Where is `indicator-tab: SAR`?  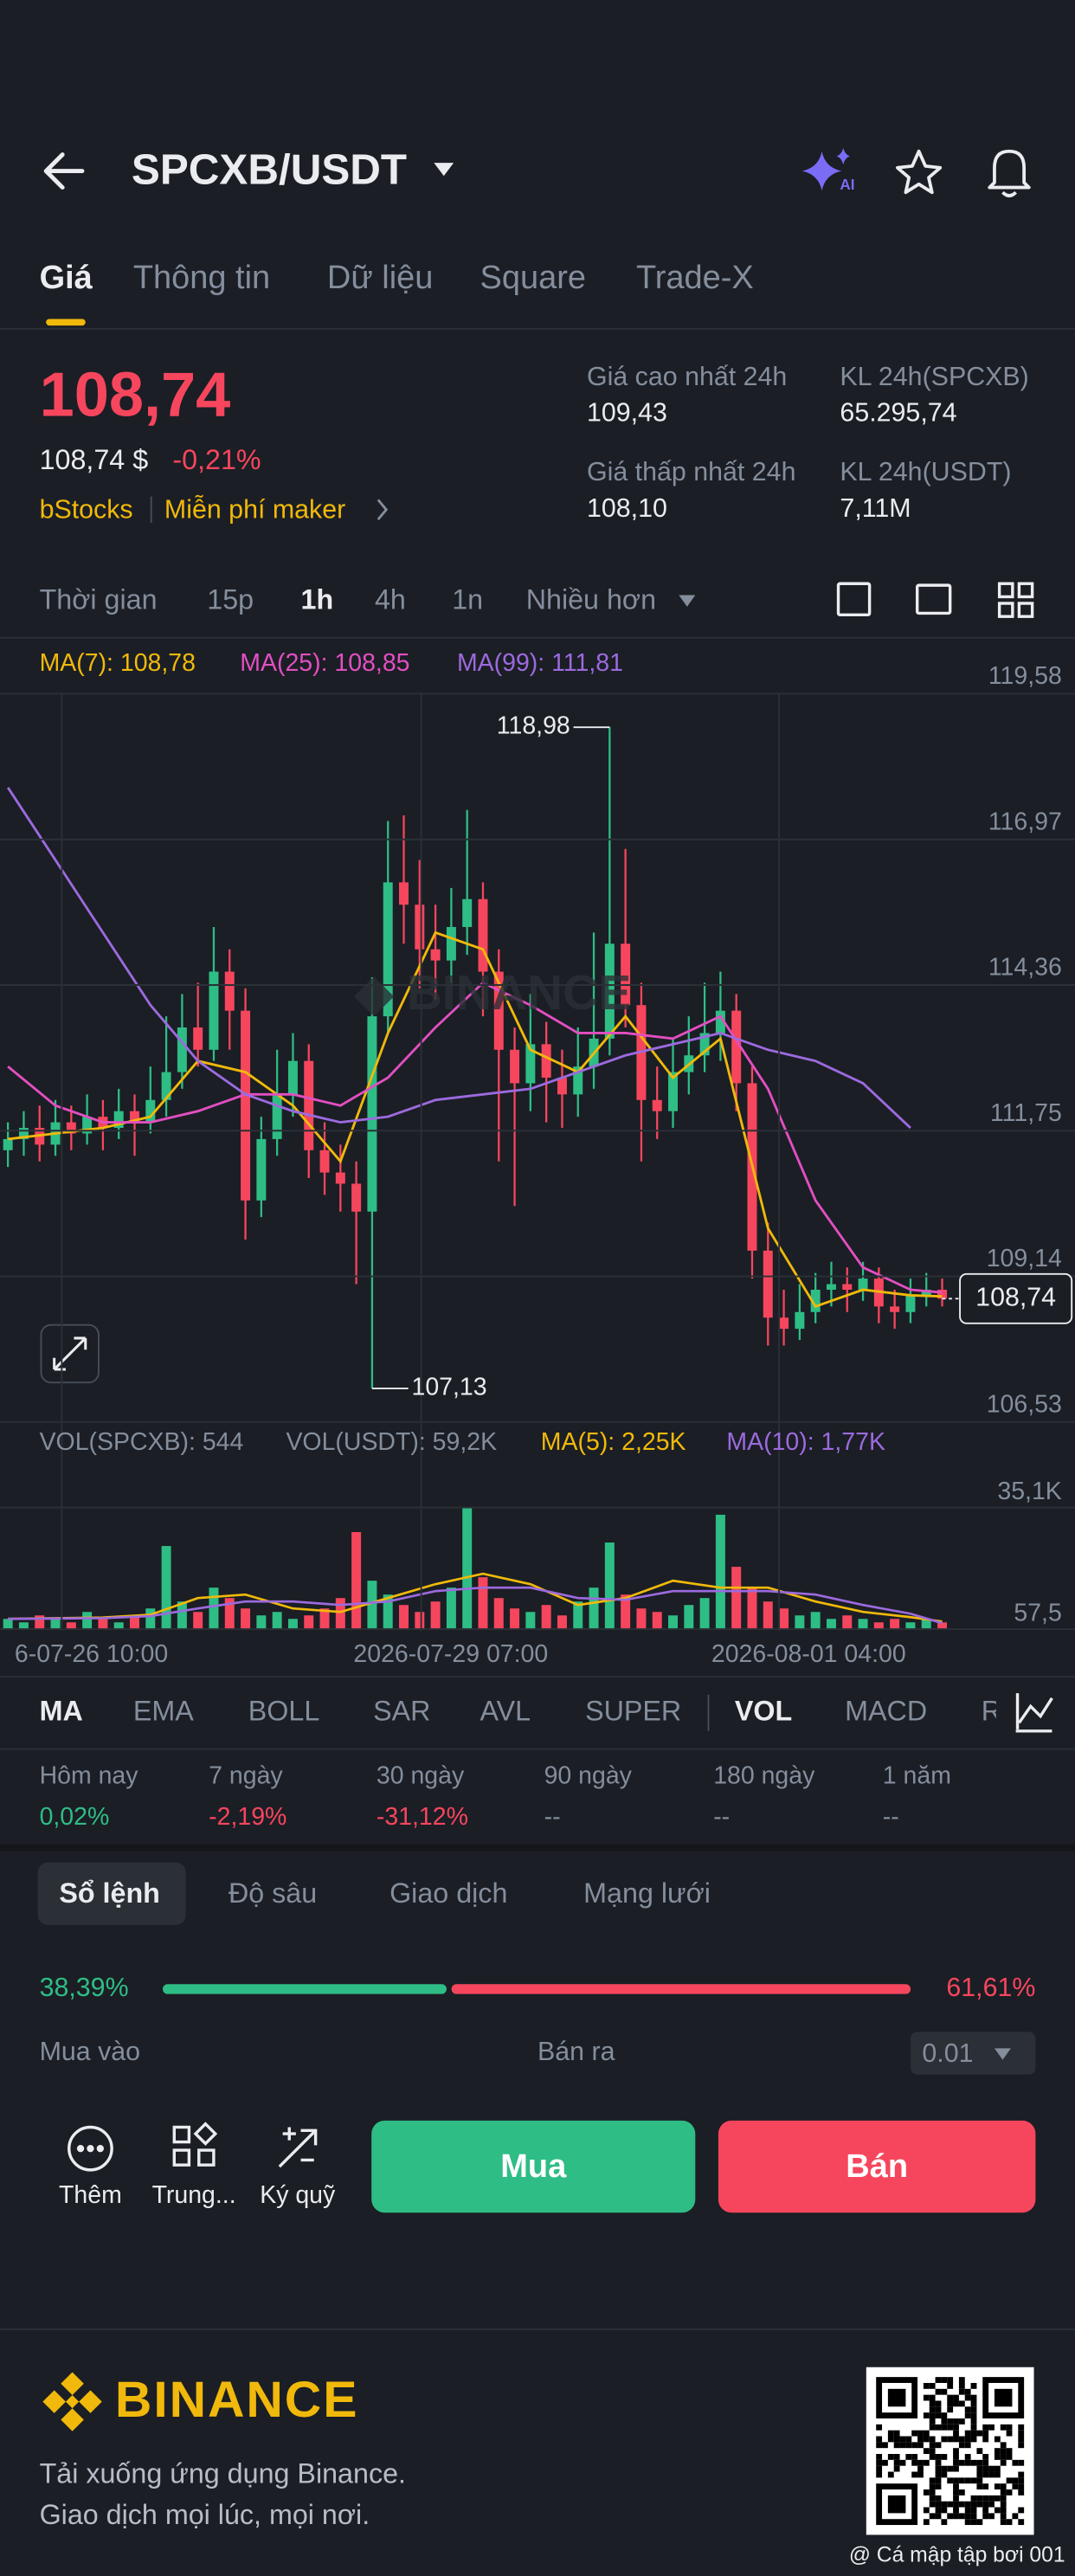
indicator-tab: SAR is located at coordinates (401, 1710).